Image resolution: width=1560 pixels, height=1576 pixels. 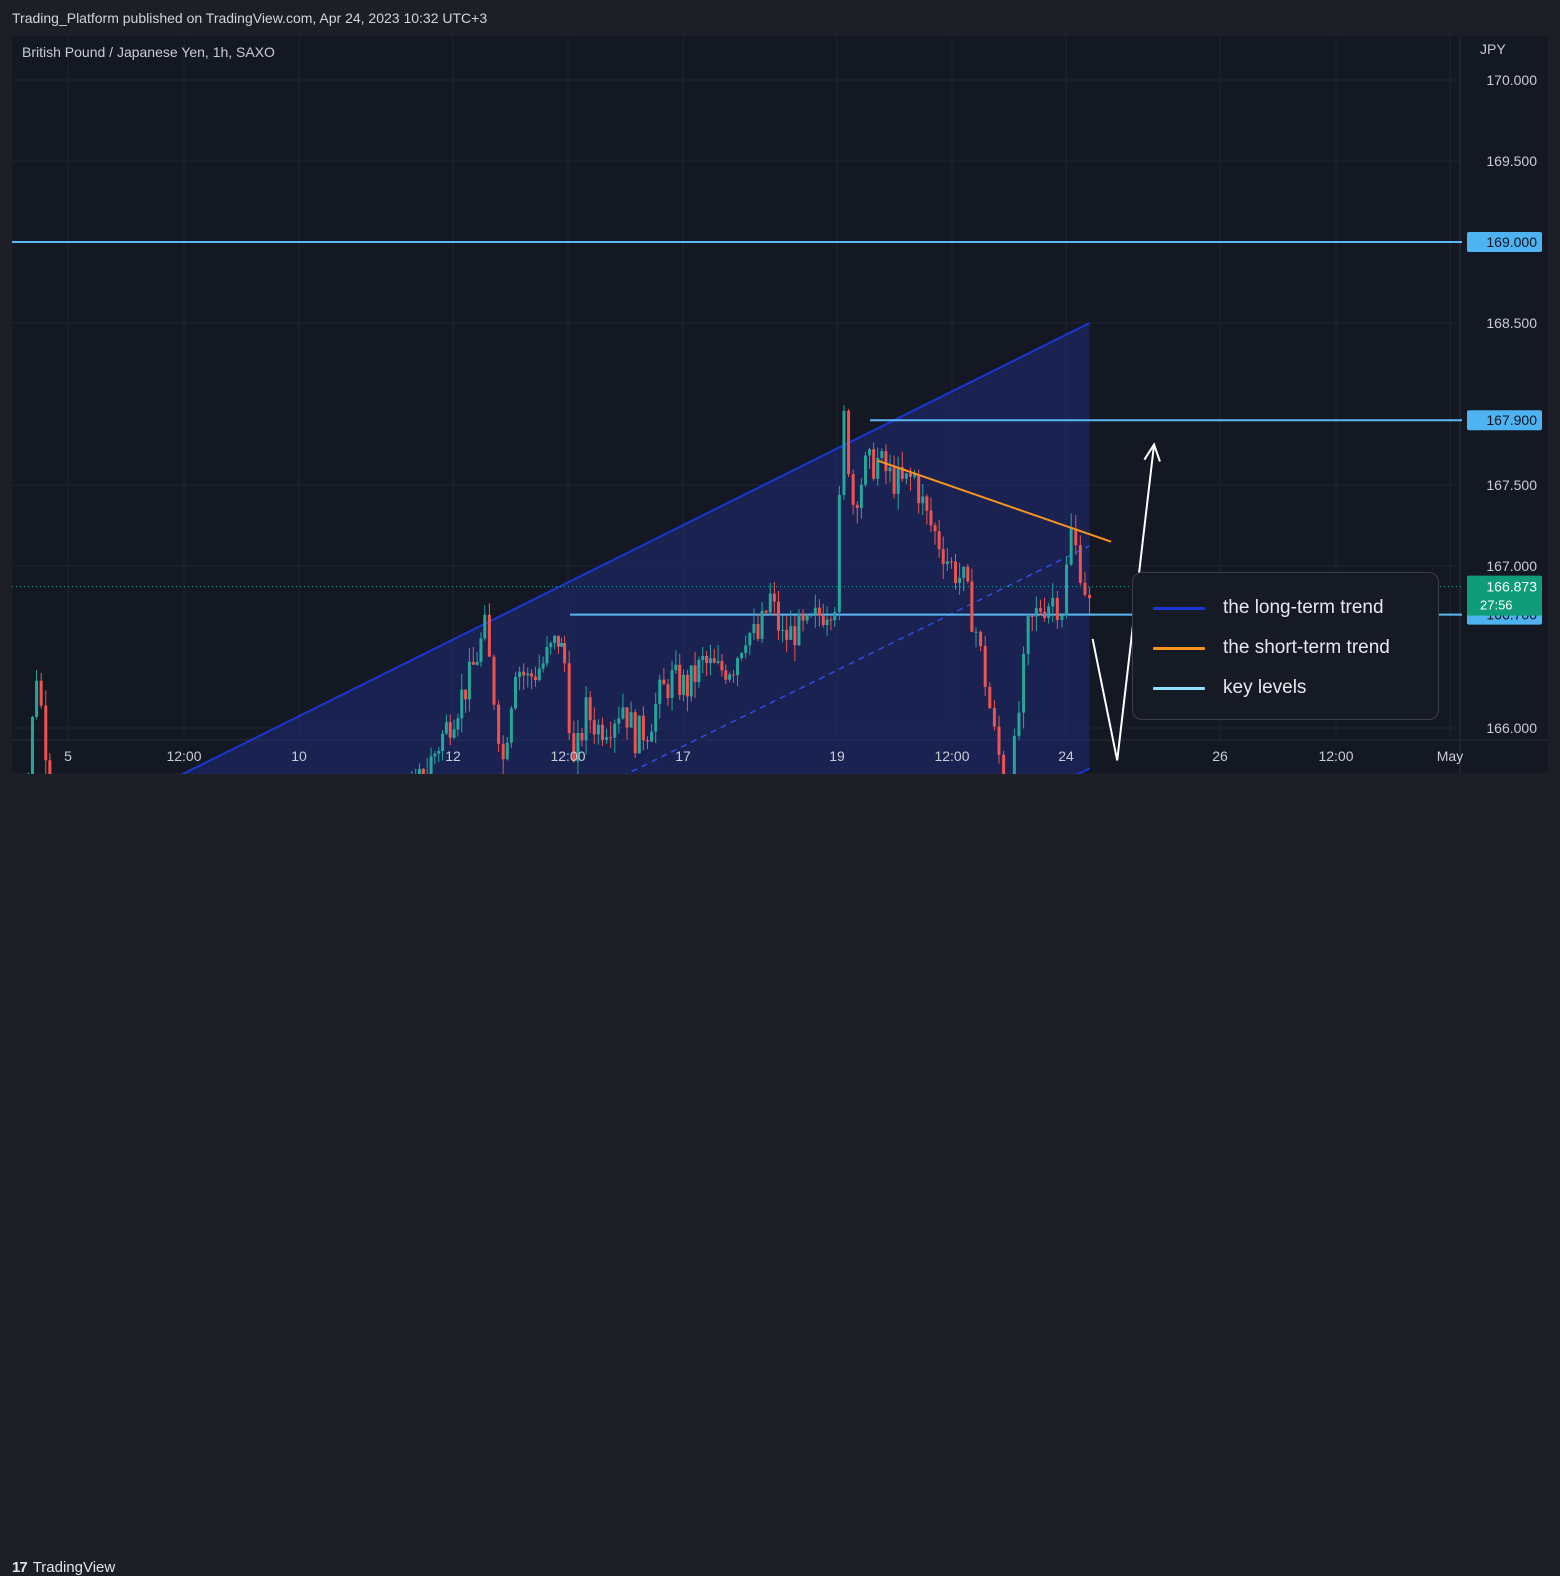 I want to click on symbol-title: British Pound / Japanese Yen, 1h, SAXO, so click(x=148, y=52).